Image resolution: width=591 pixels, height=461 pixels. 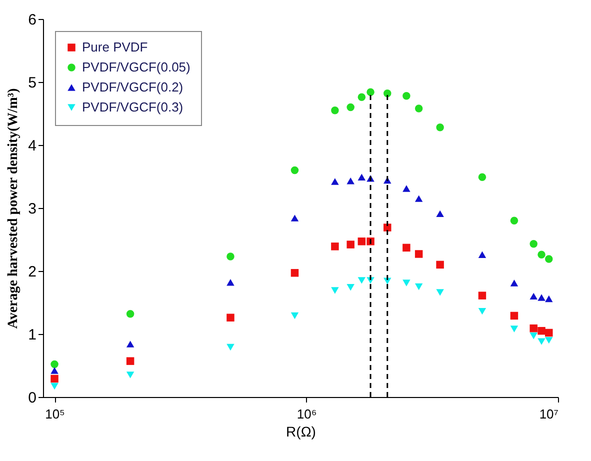 What do you see at coordinates (115, 47) in the screenshot?
I see `legend-label: Pure PVDF` at bounding box center [115, 47].